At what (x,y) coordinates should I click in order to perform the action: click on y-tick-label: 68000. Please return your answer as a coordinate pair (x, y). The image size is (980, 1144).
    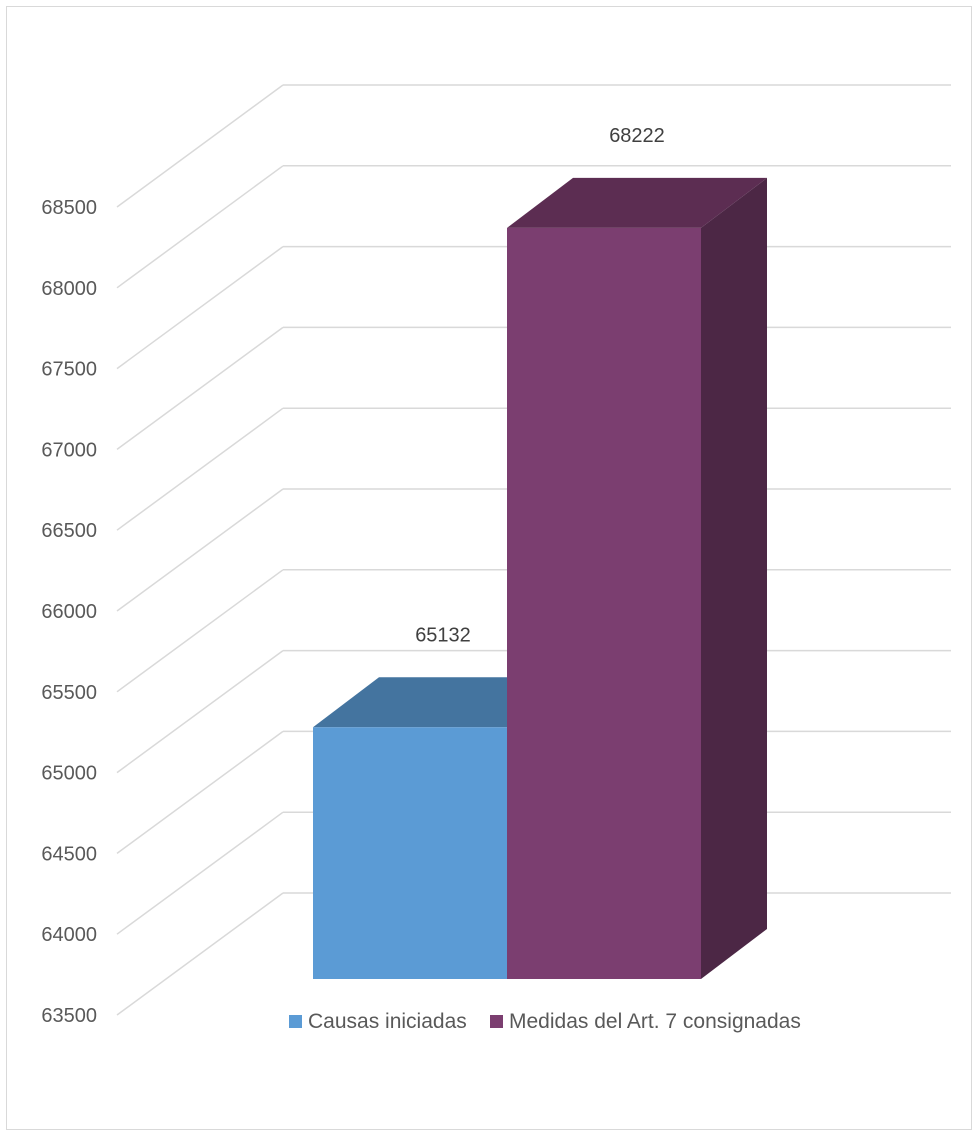
    Looking at the image, I should click on (69, 289).